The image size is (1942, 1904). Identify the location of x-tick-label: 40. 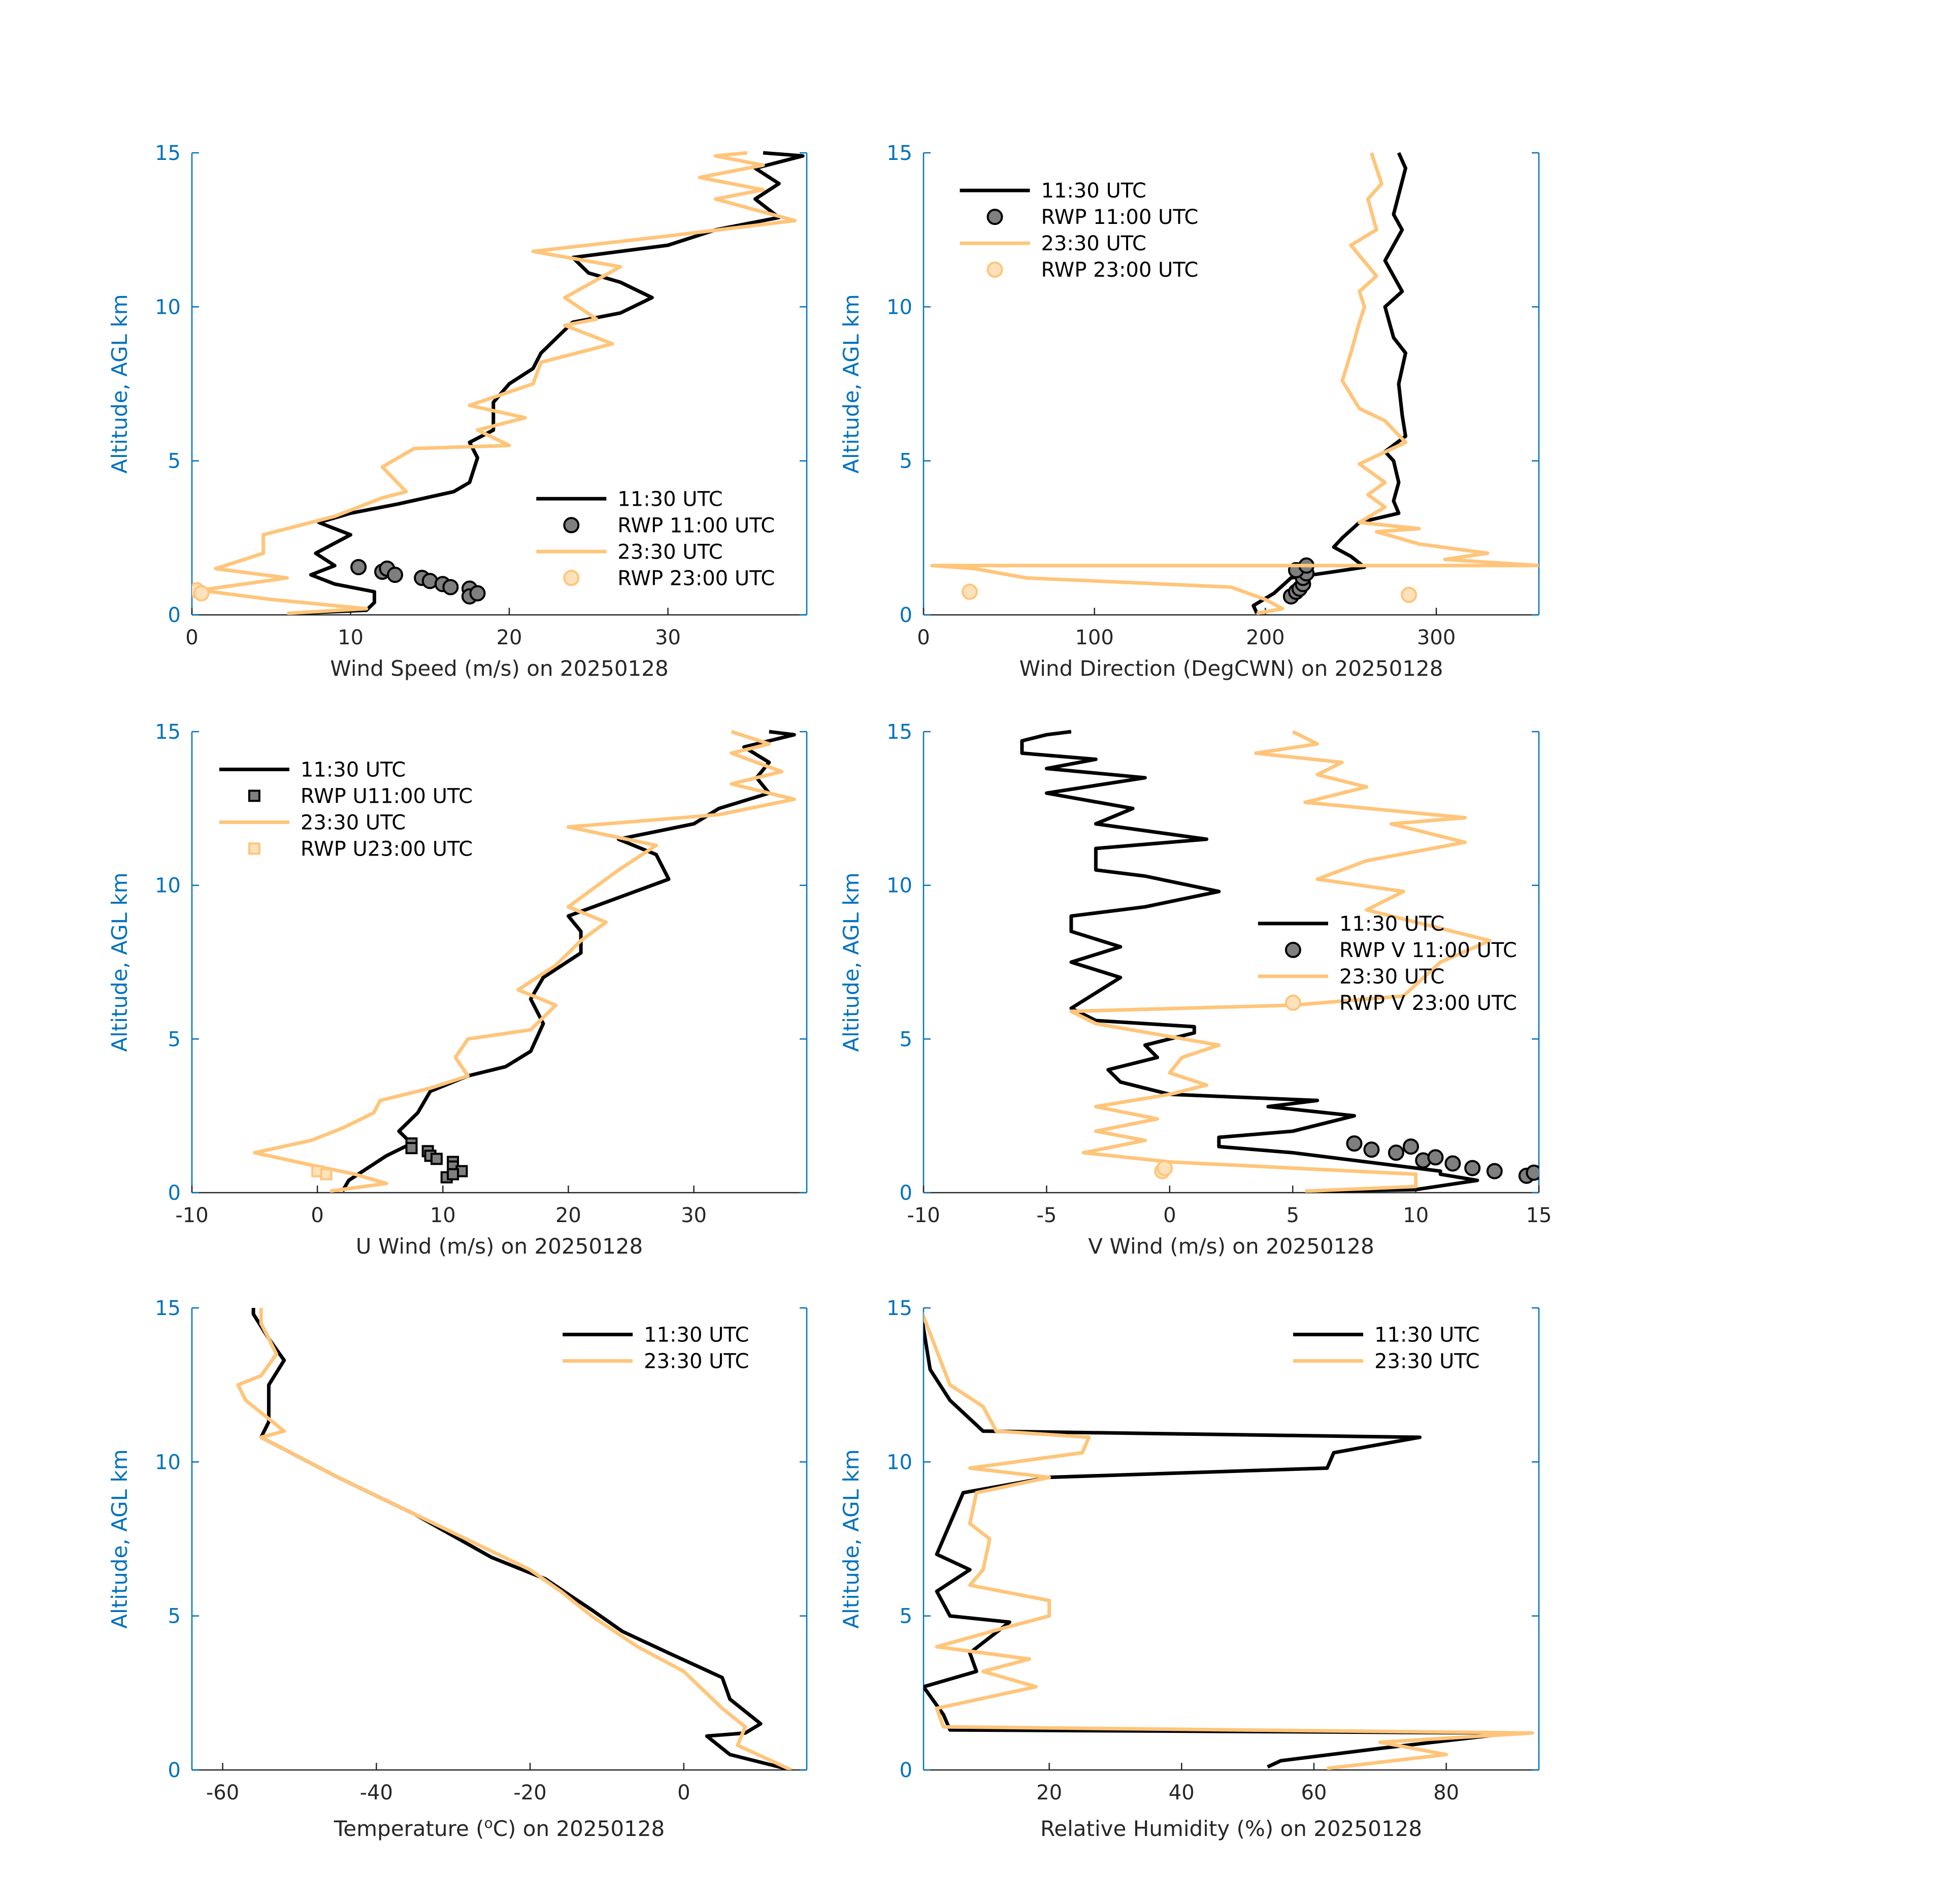
(1182, 1793).